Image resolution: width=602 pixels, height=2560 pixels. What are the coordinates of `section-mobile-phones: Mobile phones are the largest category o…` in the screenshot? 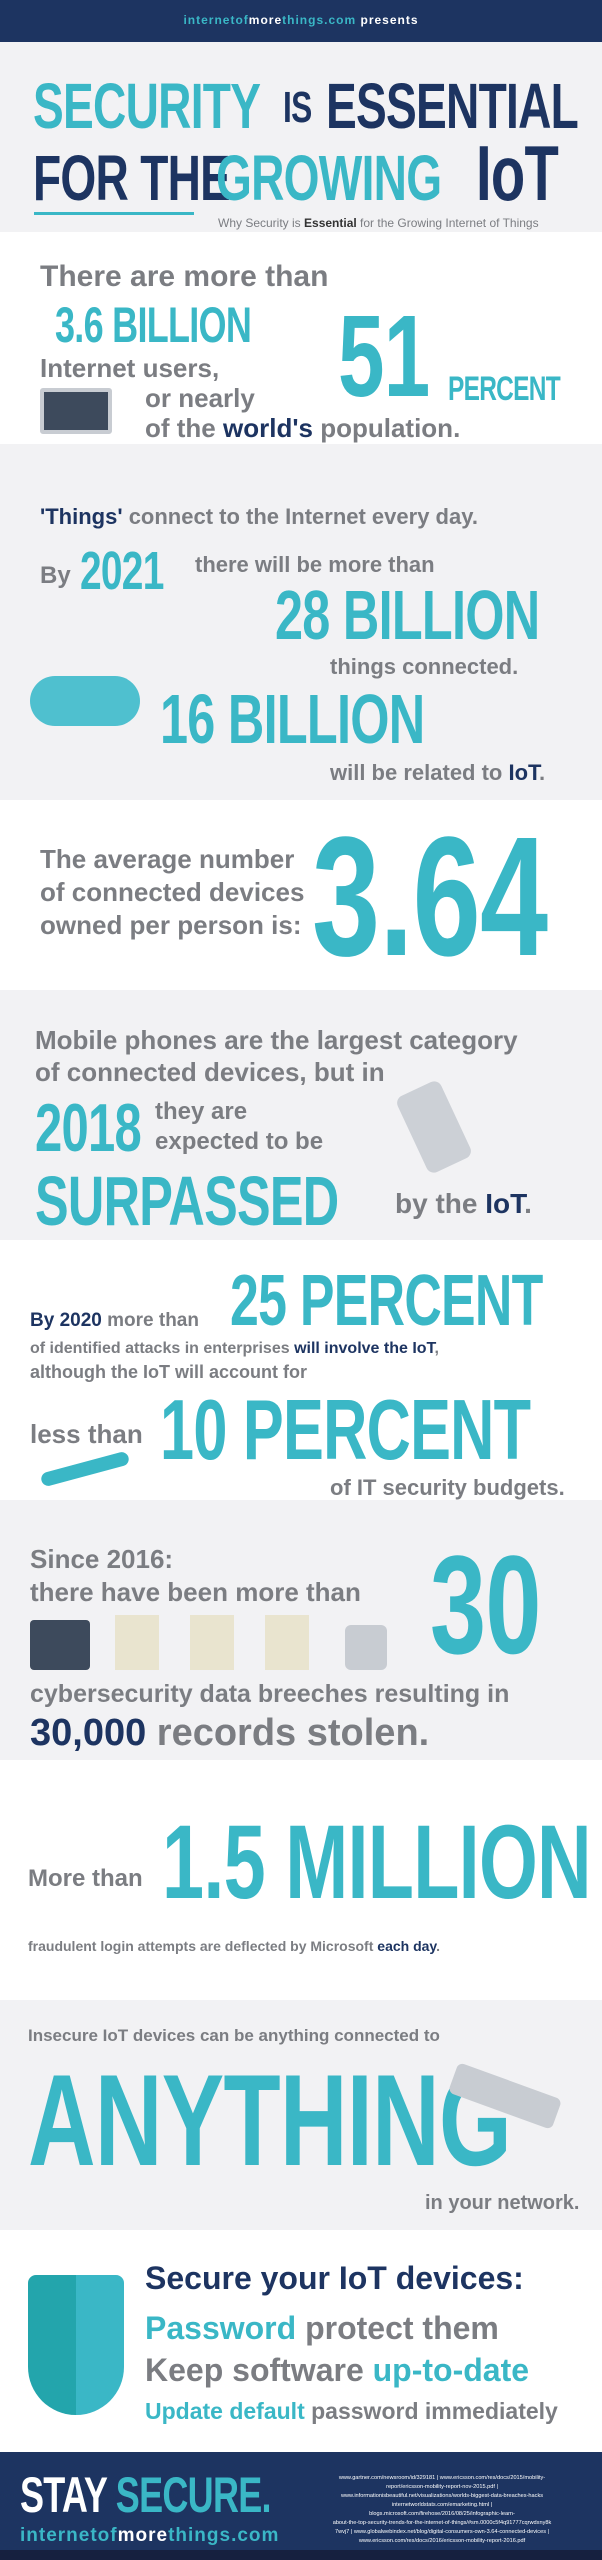 It's located at (301, 1115).